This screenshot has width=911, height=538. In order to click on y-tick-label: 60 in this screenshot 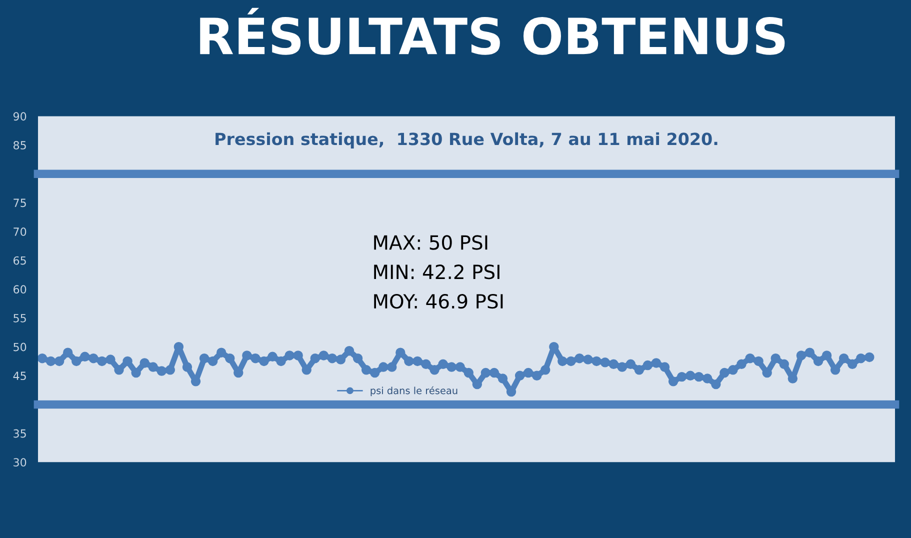, I will do `click(20, 289)`.